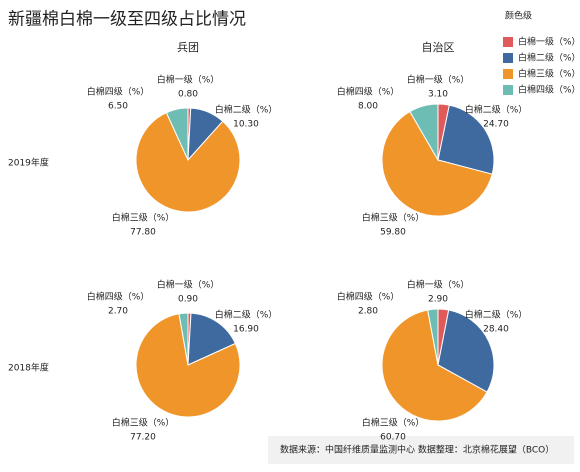 This screenshot has width=580, height=472. What do you see at coordinates (496, 330) in the screenshot?
I see `value-label: 28.40` at bounding box center [496, 330].